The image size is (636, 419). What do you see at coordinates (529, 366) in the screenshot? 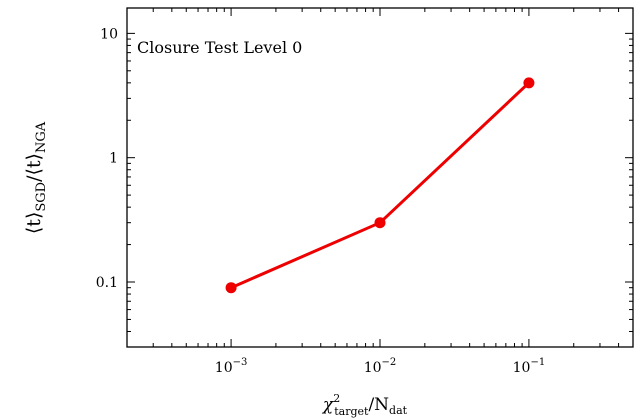
I see `x-tick-label: 10⁻¹` at bounding box center [529, 366].